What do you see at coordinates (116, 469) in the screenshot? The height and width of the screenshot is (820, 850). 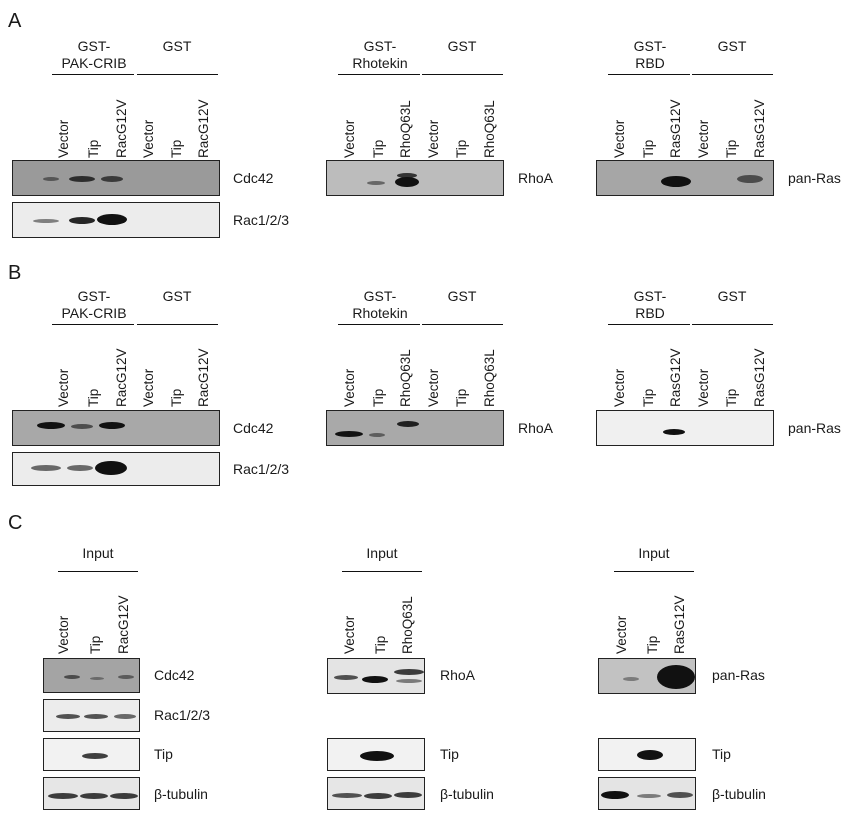 I see `blot-b-rac` at bounding box center [116, 469].